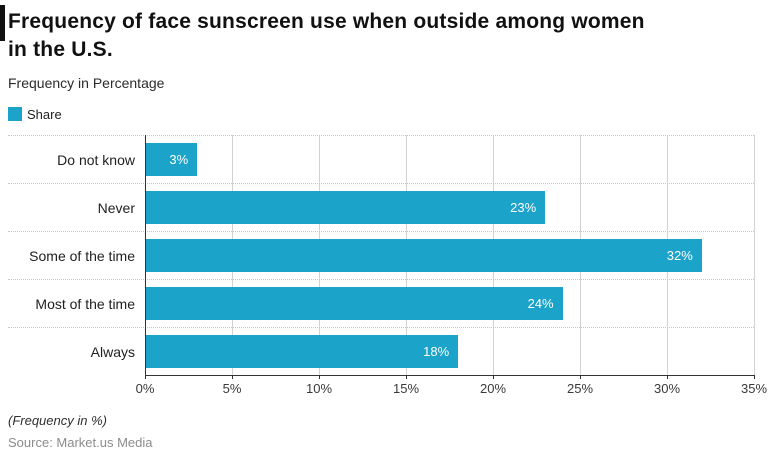 The height and width of the screenshot is (472, 768). Describe the element at coordinates (302, 351) in the screenshot. I see `bar-always: 18%` at that location.